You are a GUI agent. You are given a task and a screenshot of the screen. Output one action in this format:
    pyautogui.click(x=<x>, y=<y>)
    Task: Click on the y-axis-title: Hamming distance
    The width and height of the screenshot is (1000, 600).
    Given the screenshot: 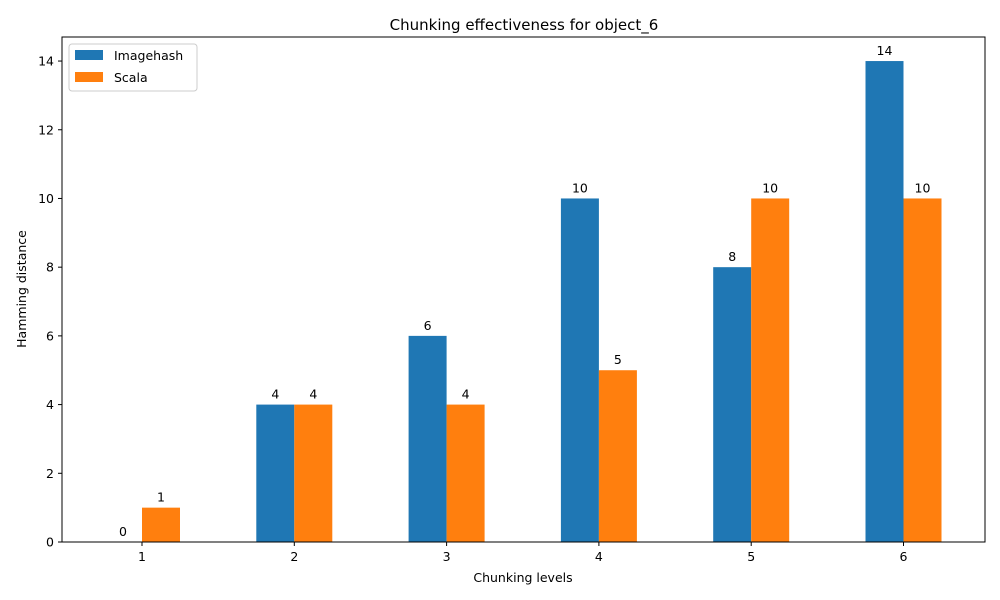 What is the action you would take?
    pyautogui.click(x=21, y=289)
    